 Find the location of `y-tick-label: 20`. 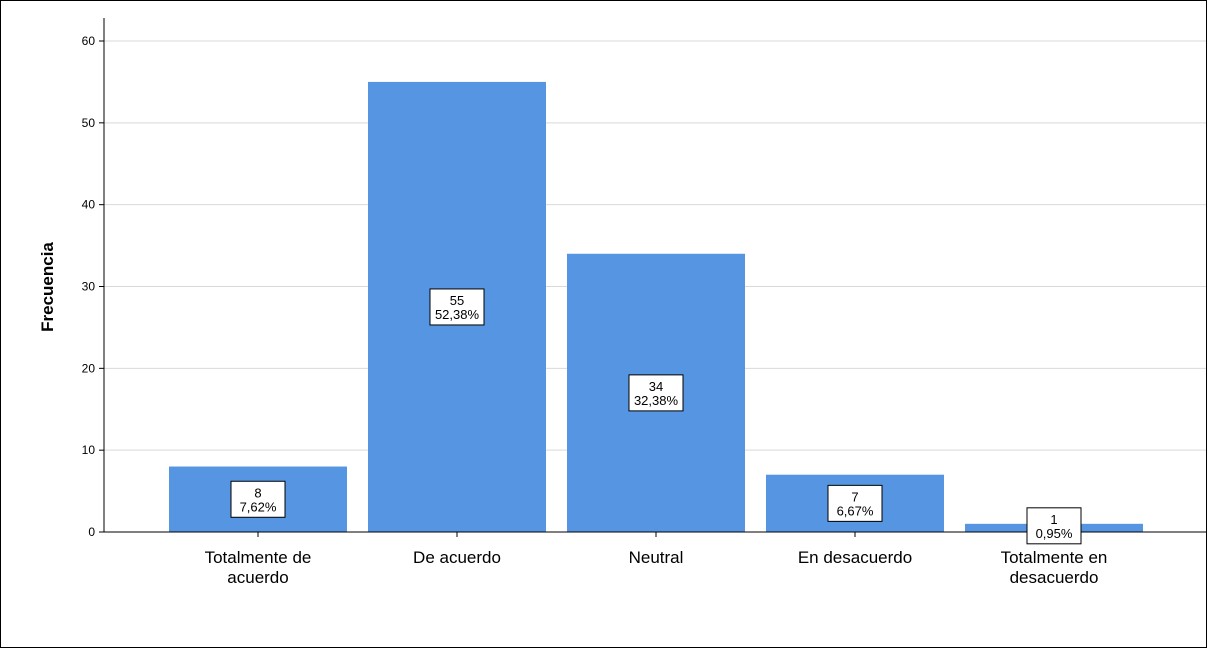

y-tick-label: 20 is located at coordinates (89, 368).